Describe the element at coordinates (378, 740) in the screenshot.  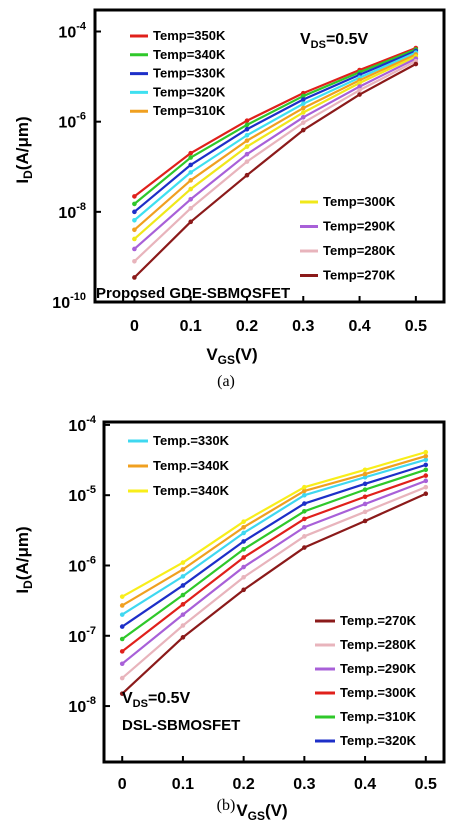
I see `legend-label: Temp.=320K` at that location.